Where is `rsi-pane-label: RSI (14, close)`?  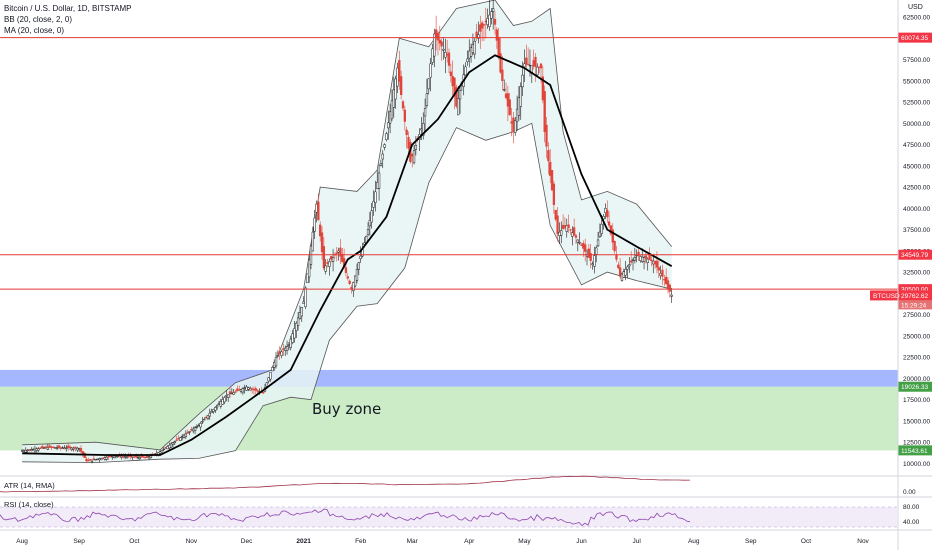
rsi-pane-label: RSI (14, close) is located at coordinates (29, 504).